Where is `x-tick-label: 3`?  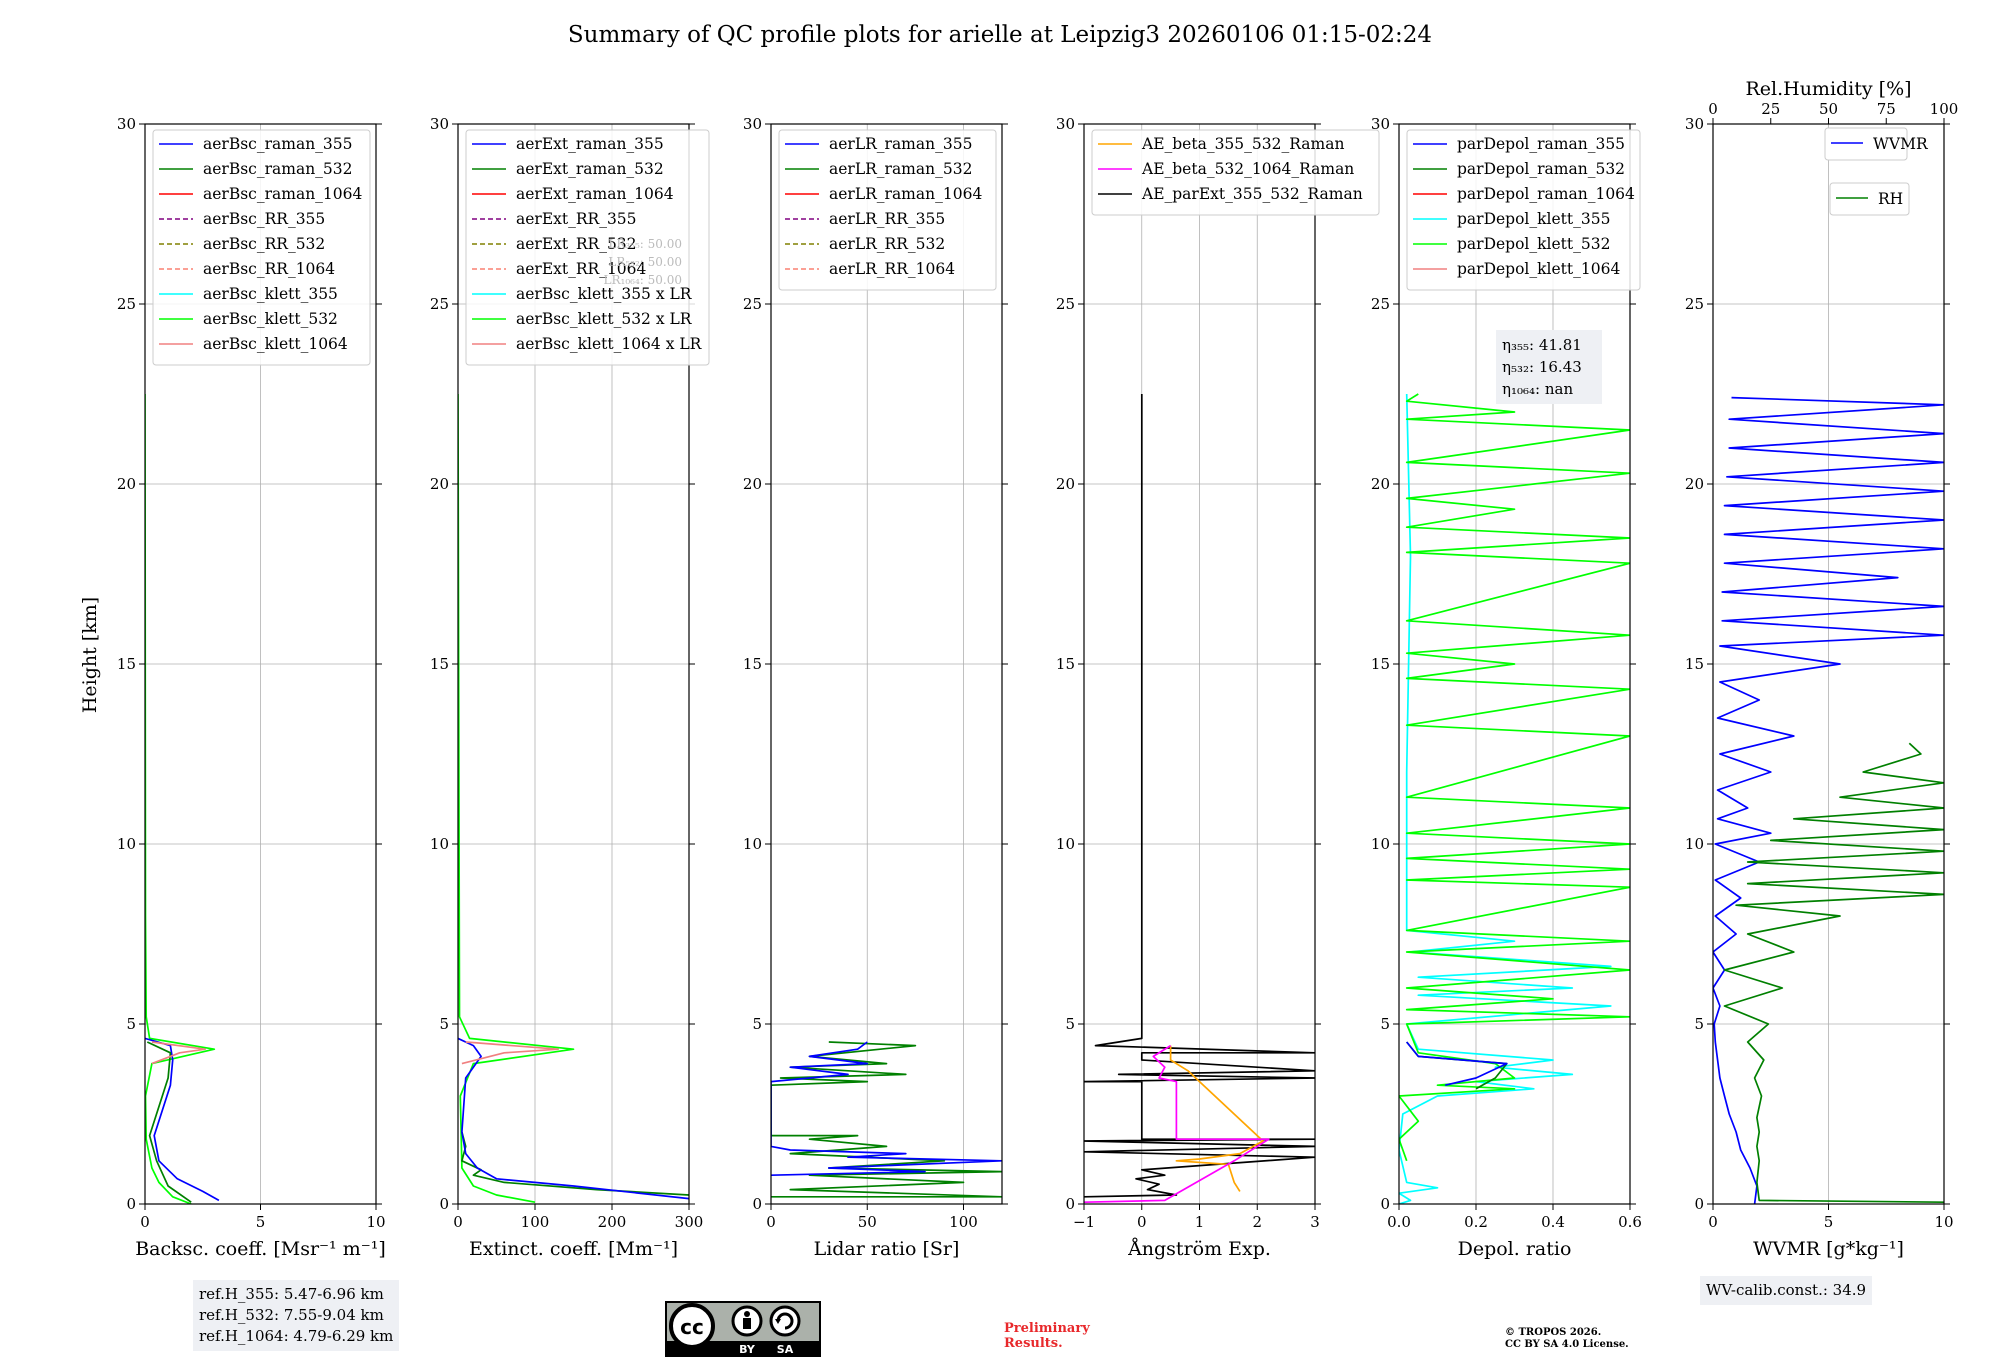 x-tick-label: 3 is located at coordinates (1315, 1222).